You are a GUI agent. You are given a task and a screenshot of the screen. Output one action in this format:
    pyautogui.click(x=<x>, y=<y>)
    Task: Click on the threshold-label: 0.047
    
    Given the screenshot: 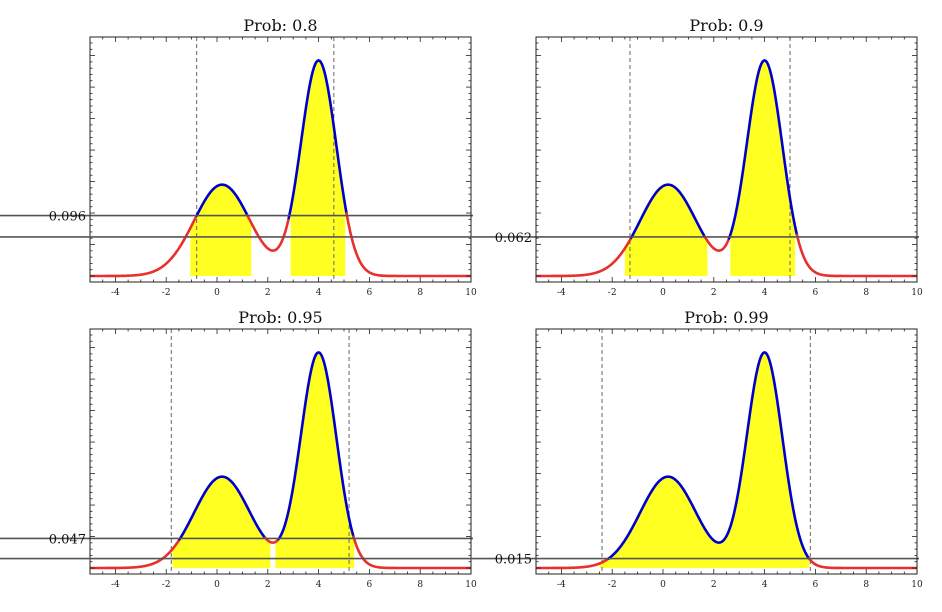 What is the action you would take?
    pyautogui.click(x=67, y=539)
    